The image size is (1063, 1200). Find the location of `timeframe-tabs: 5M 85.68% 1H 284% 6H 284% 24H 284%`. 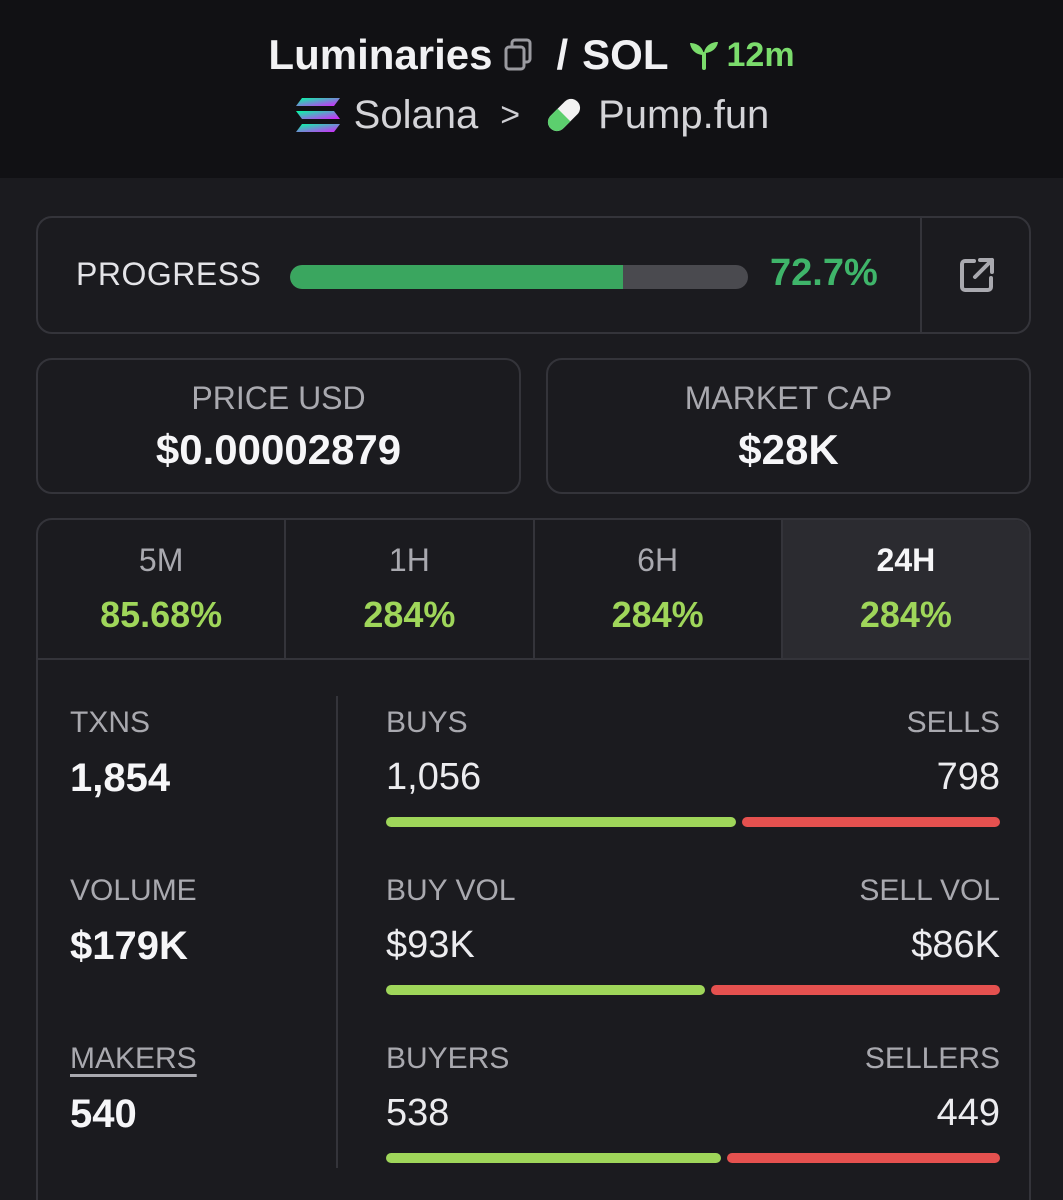

timeframe-tabs: 5M 85.68% 1H 284% 6H 284% 24H 284% is located at coordinates (533, 590).